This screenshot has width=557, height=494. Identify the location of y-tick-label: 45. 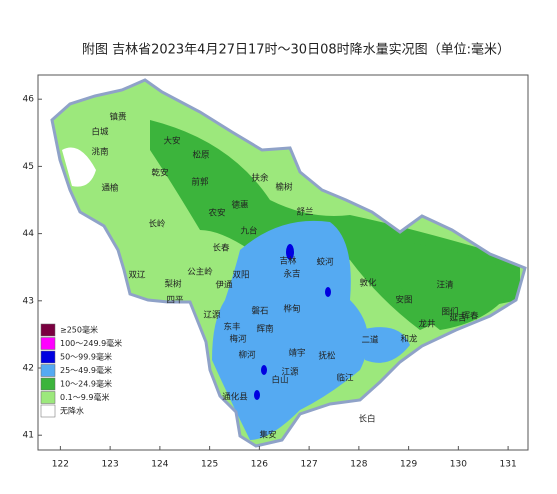
(28, 167).